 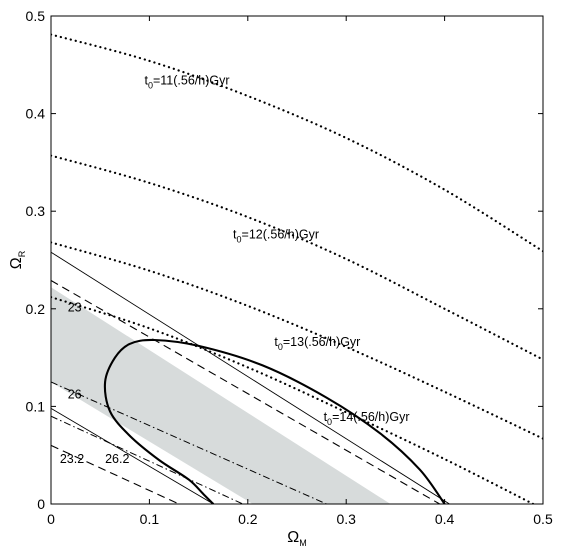 What do you see at coordinates (367, 418) in the screenshot?
I see `annotation-label: t0=14(.56/h)Gyr` at bounding box center [367, 418].